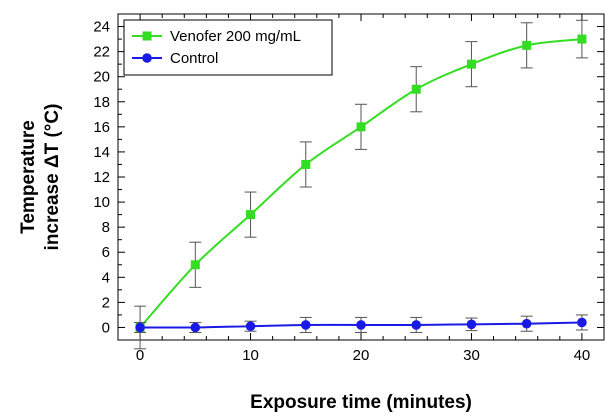 The image size is (615, 420). Describe the element at coordinates (106, 227) in the screenshot. I see `y-tick-label: 8` at that location.